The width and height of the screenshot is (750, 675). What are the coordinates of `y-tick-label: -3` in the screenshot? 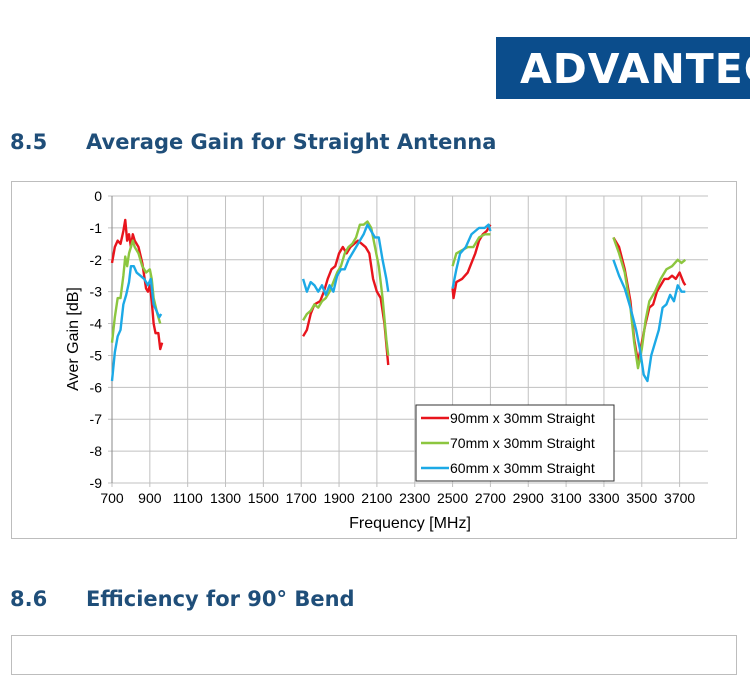 It's located at (96, 292).